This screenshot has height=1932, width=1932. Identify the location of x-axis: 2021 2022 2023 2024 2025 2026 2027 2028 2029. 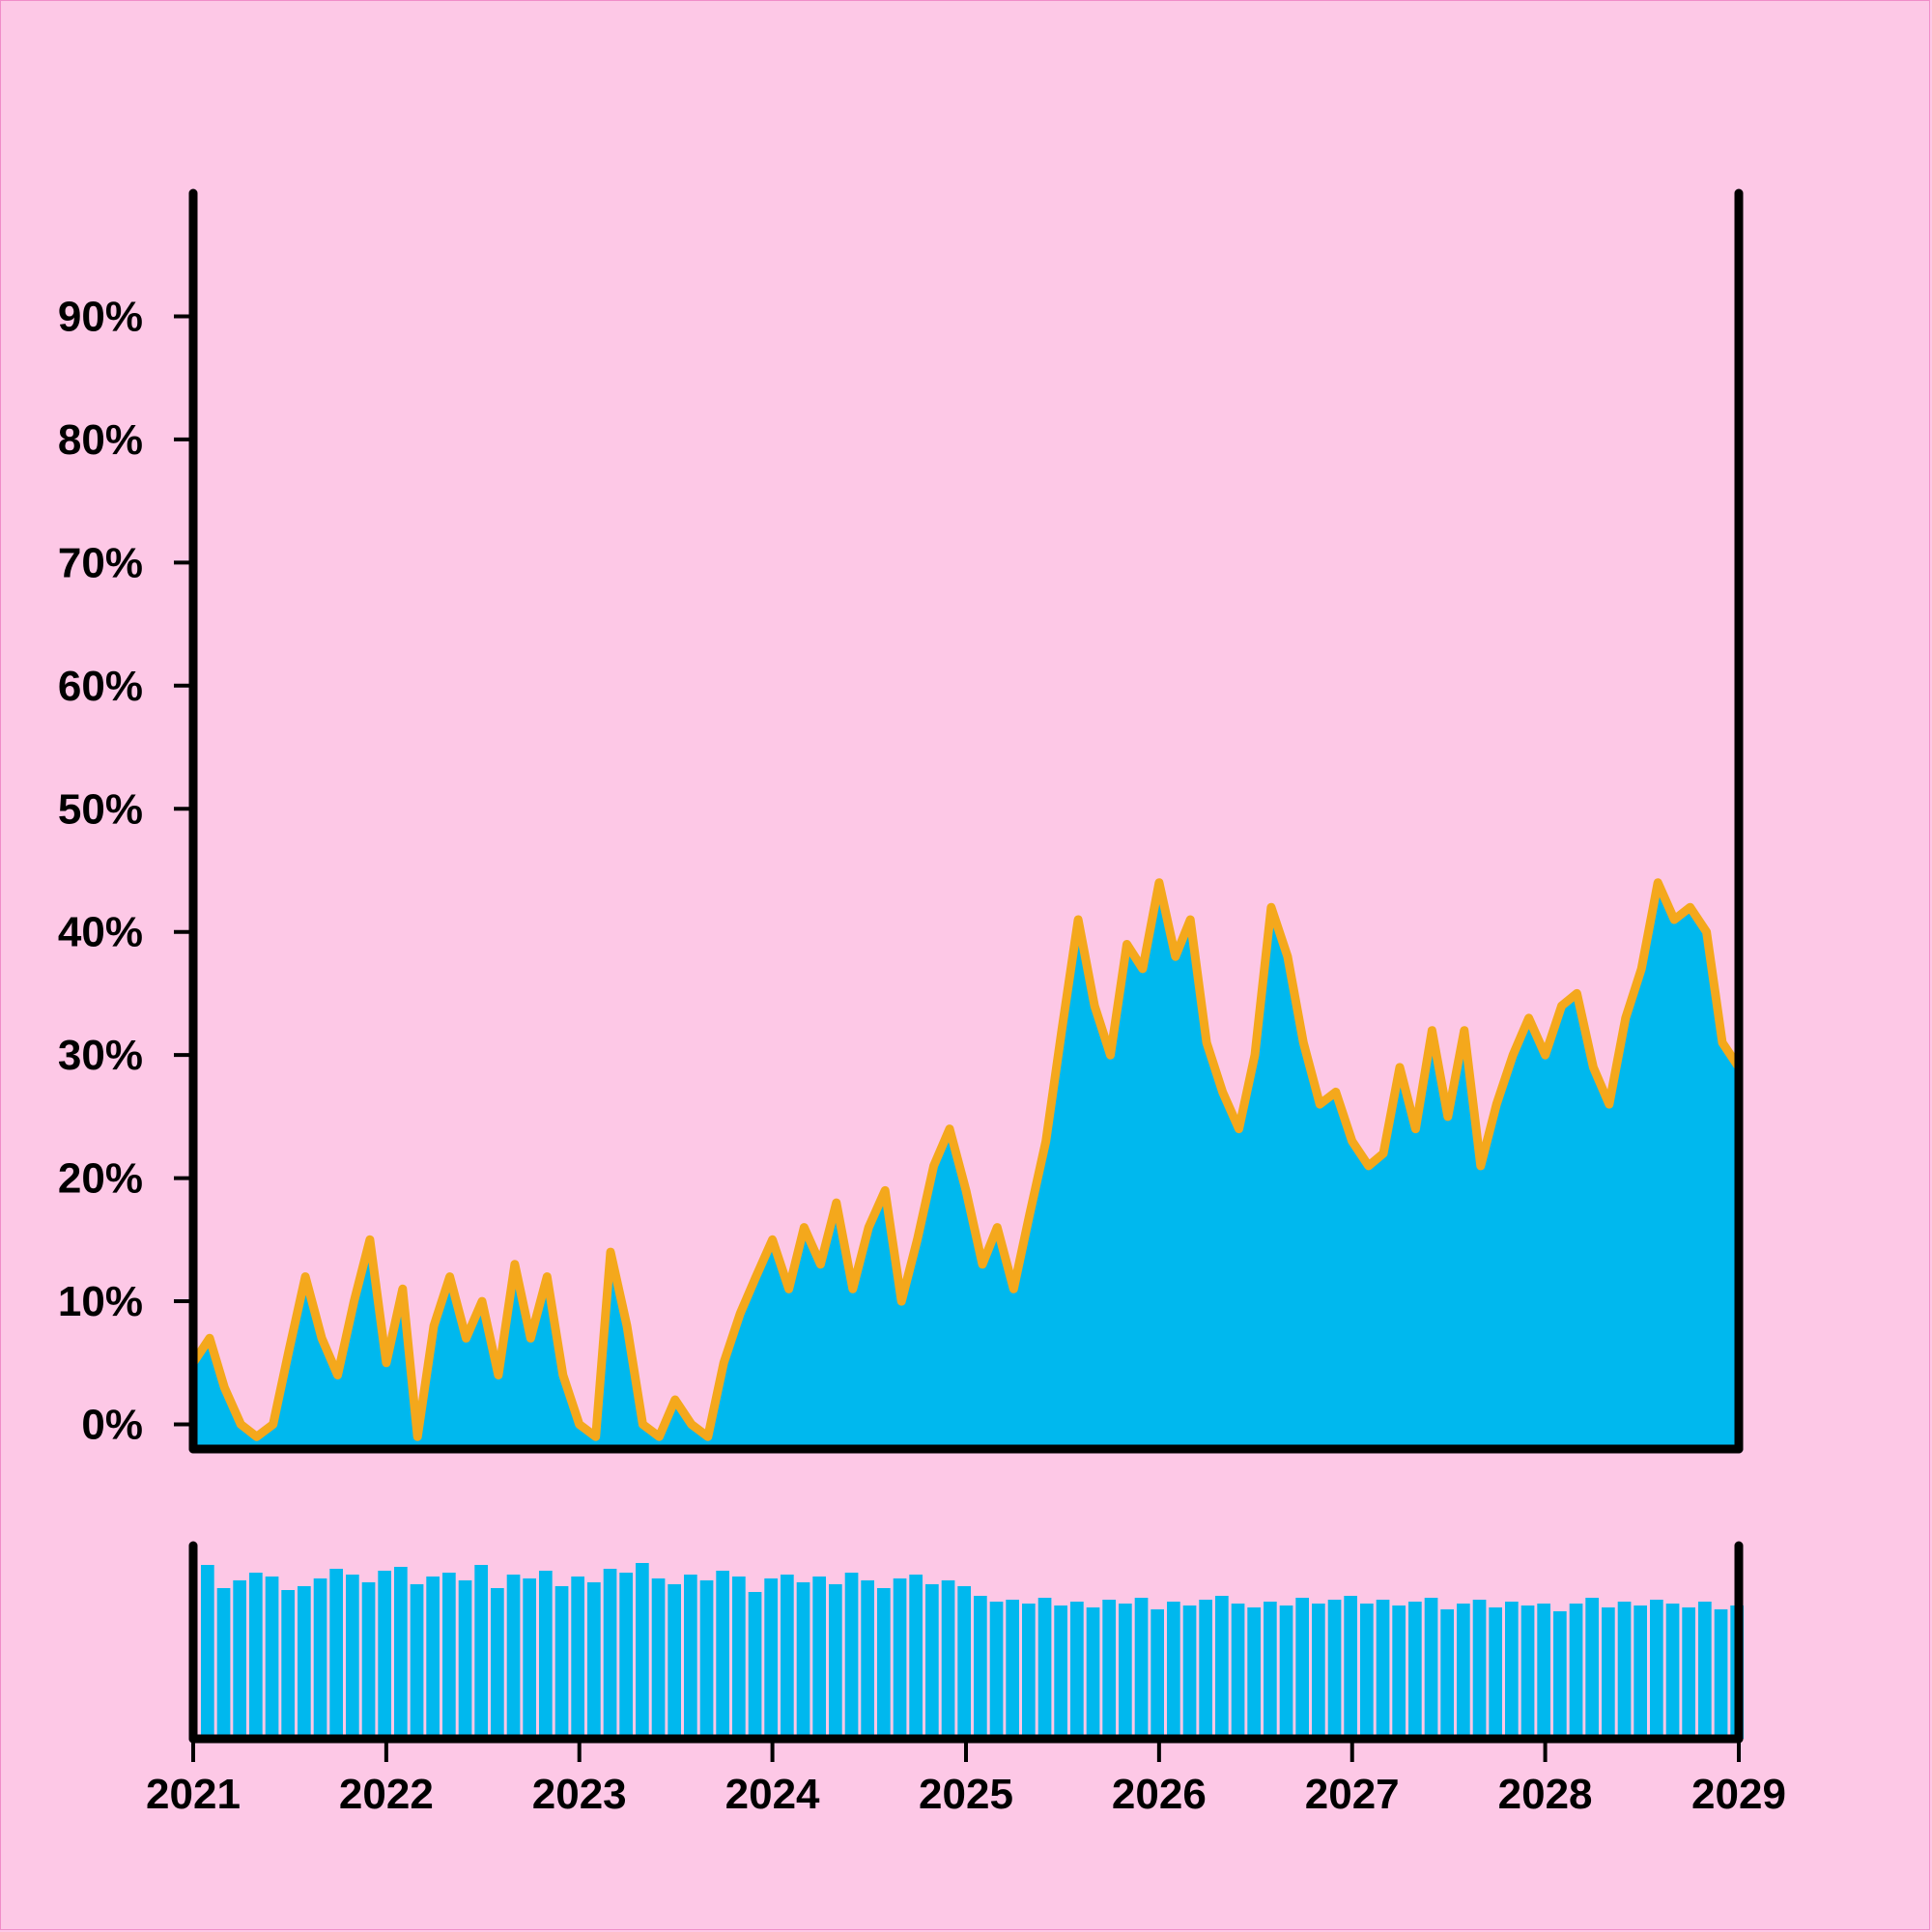
(966, 1778).